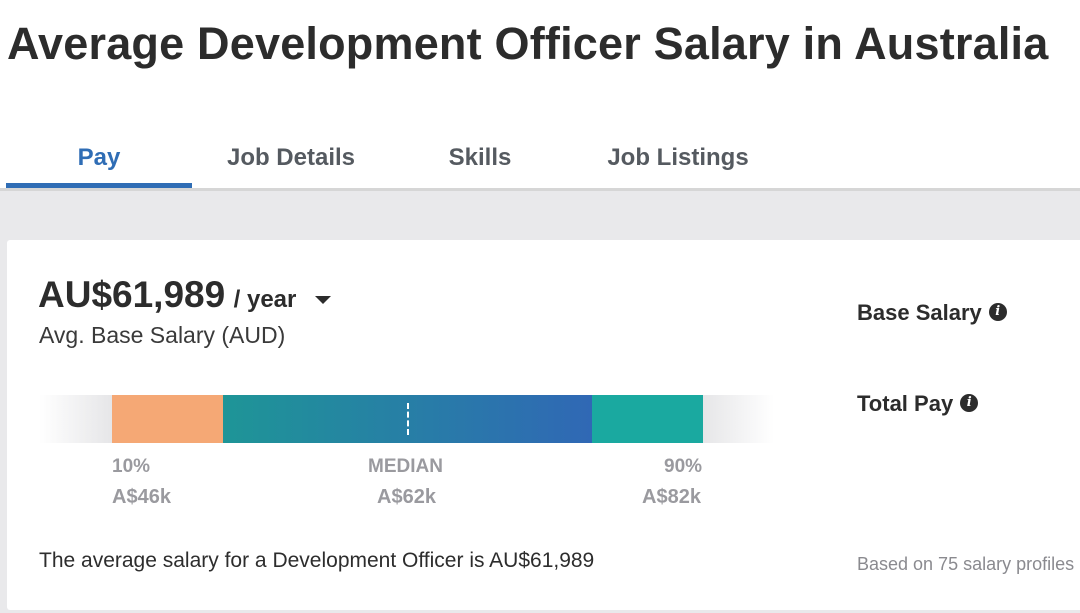  Describe the element at coordinates (738, 419) in the screenshot. I see `range-fade-right` at that location.